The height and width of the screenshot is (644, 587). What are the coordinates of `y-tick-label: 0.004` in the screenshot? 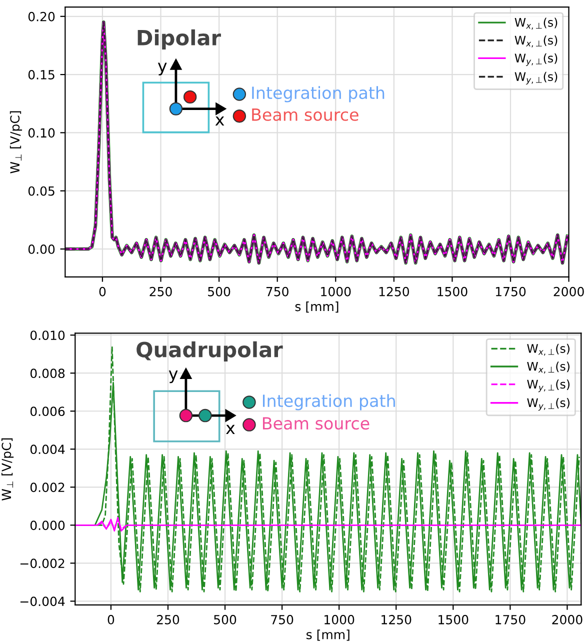 It's located at (47, 449).